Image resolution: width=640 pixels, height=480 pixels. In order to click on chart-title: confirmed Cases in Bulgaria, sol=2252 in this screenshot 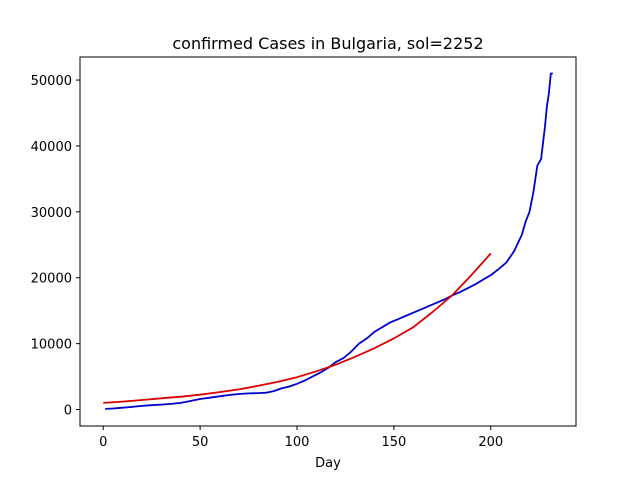, I will do `click(327, 43)`.